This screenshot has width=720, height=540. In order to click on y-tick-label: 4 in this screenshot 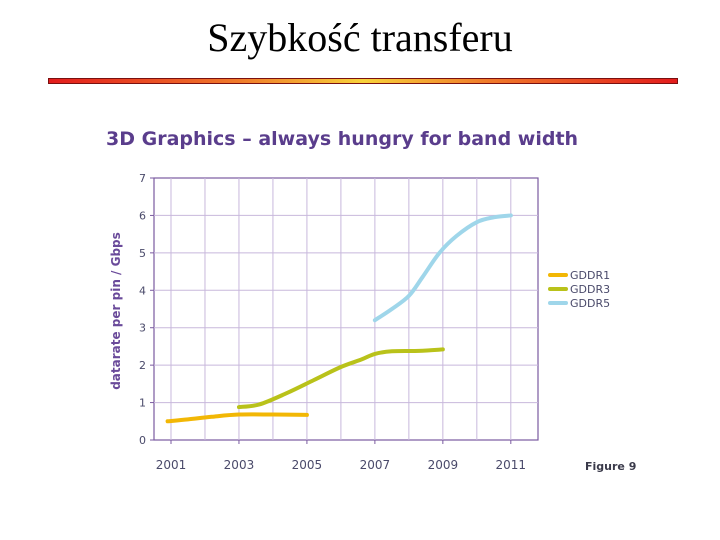, I will do `click(142, 290)`.